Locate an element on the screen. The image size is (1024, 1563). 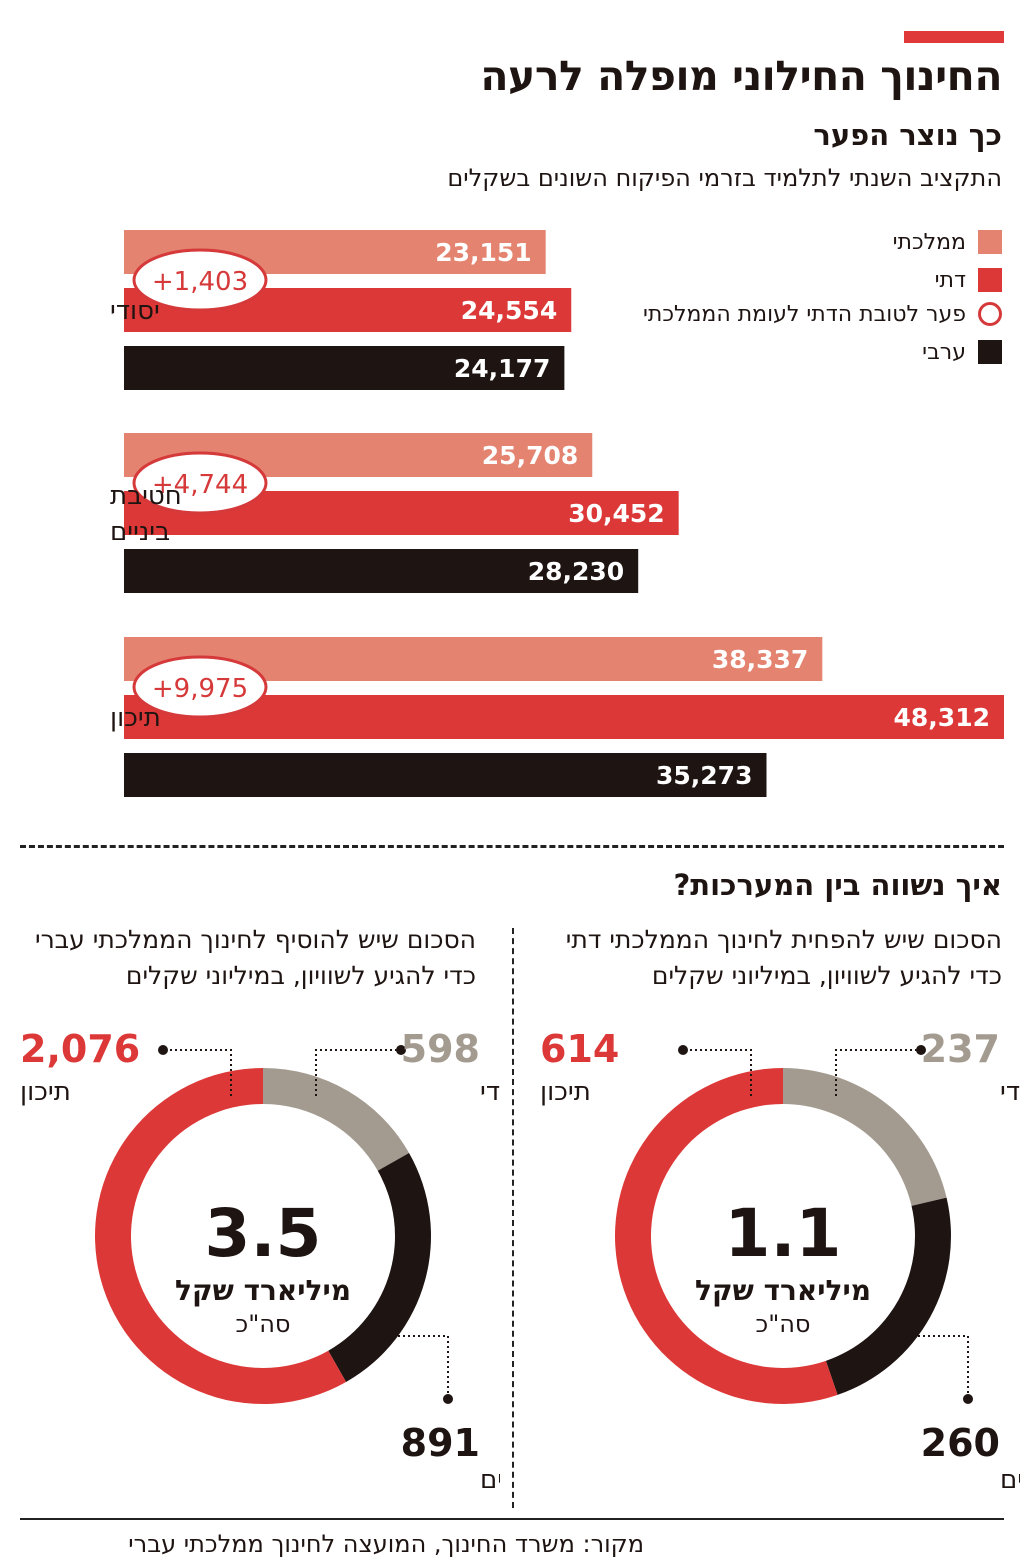
donut-value-hativa: 891 is located at coordinates (440, 1443).